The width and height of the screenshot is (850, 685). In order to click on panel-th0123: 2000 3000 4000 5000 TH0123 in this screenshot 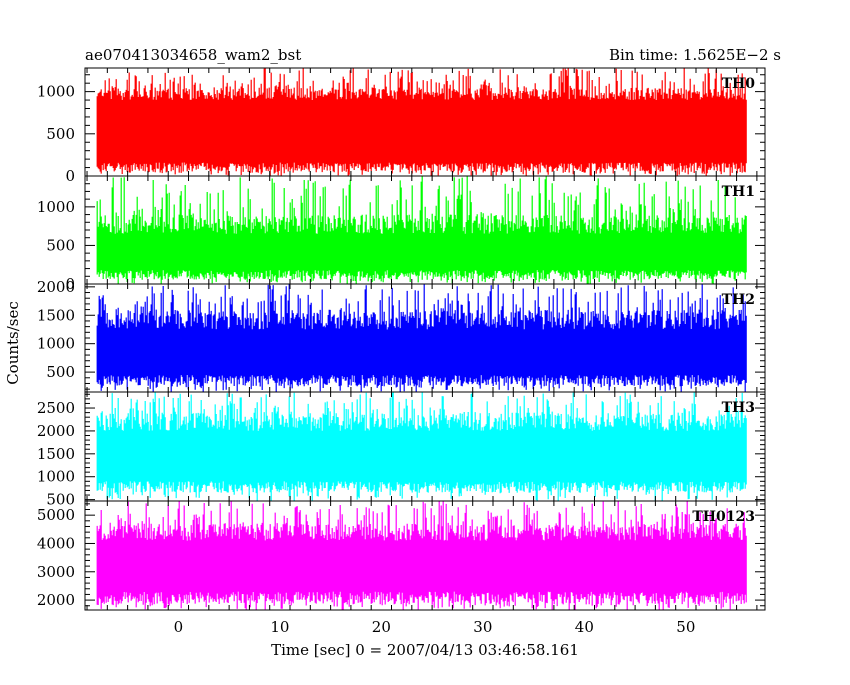, I will do `click(401, 555)`.